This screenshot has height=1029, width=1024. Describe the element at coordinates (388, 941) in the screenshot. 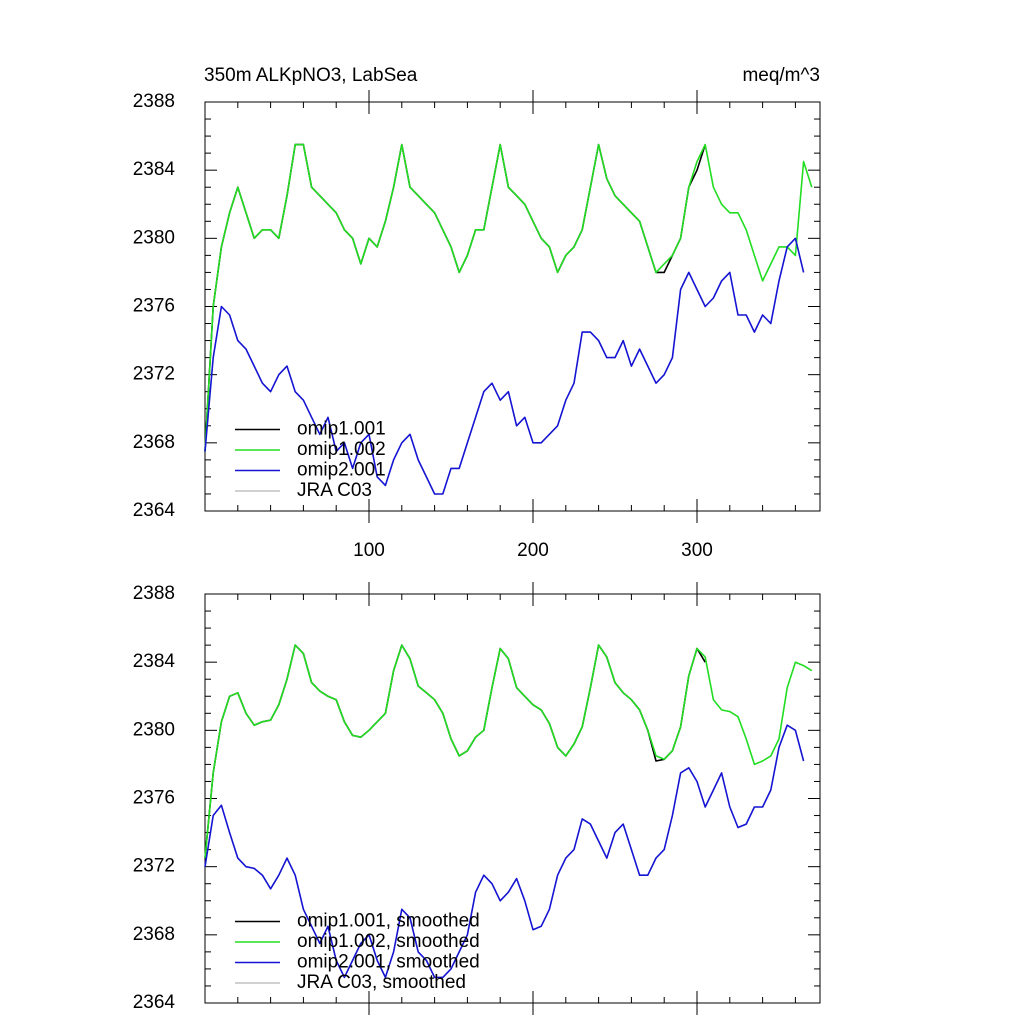

I see `legend-label: omip1.002, smoothed` at that location.